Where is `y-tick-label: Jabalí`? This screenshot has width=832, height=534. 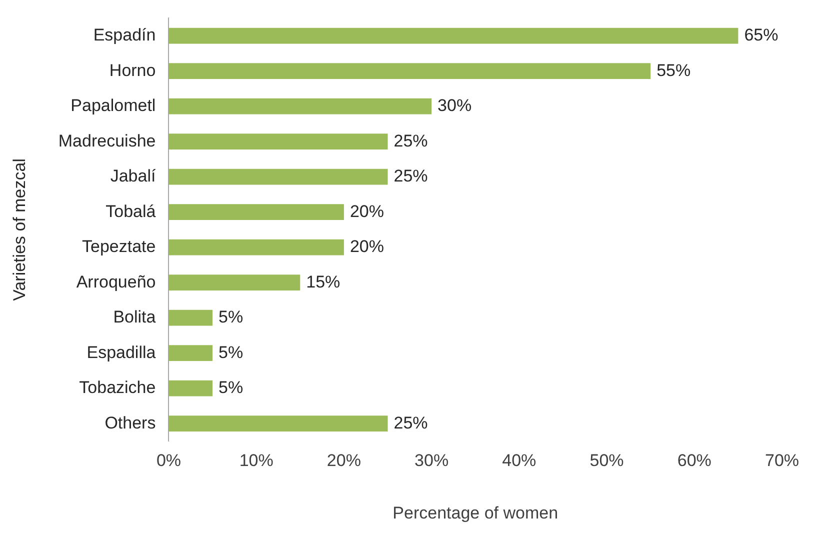 y-tick-label: Jabalí is located at coordinates (133, 176).